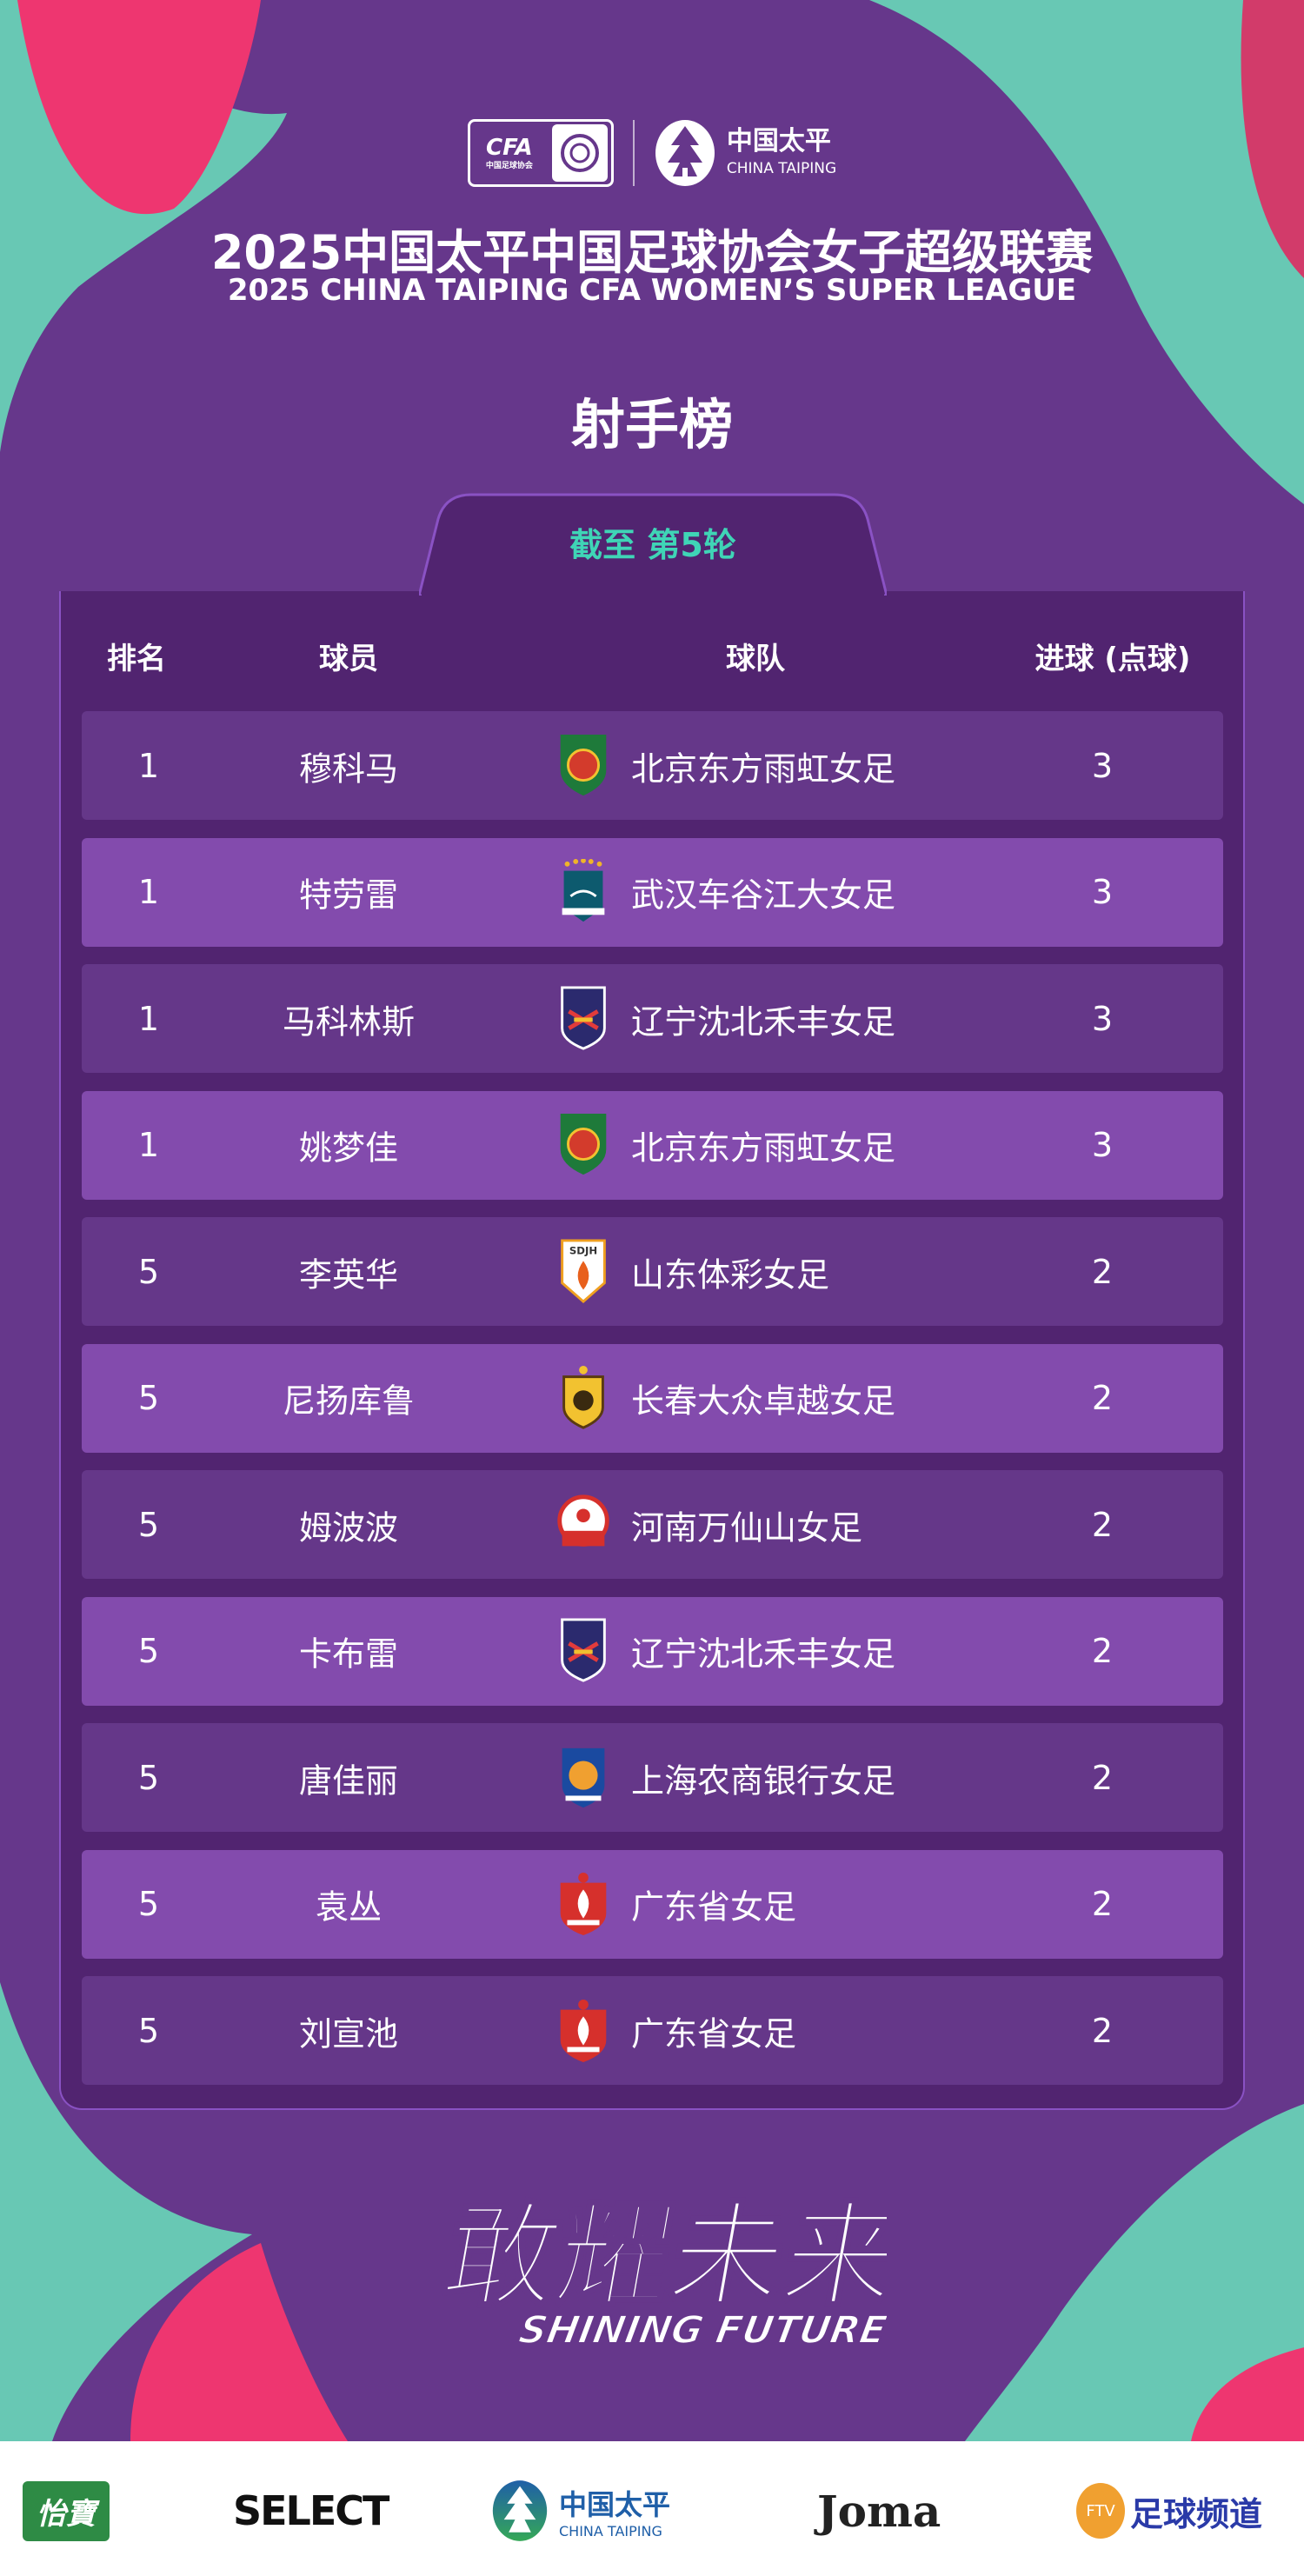  I want to click on table-row: 5 唐佳丽 上海农商银行女足 2, so click(652, 1777).